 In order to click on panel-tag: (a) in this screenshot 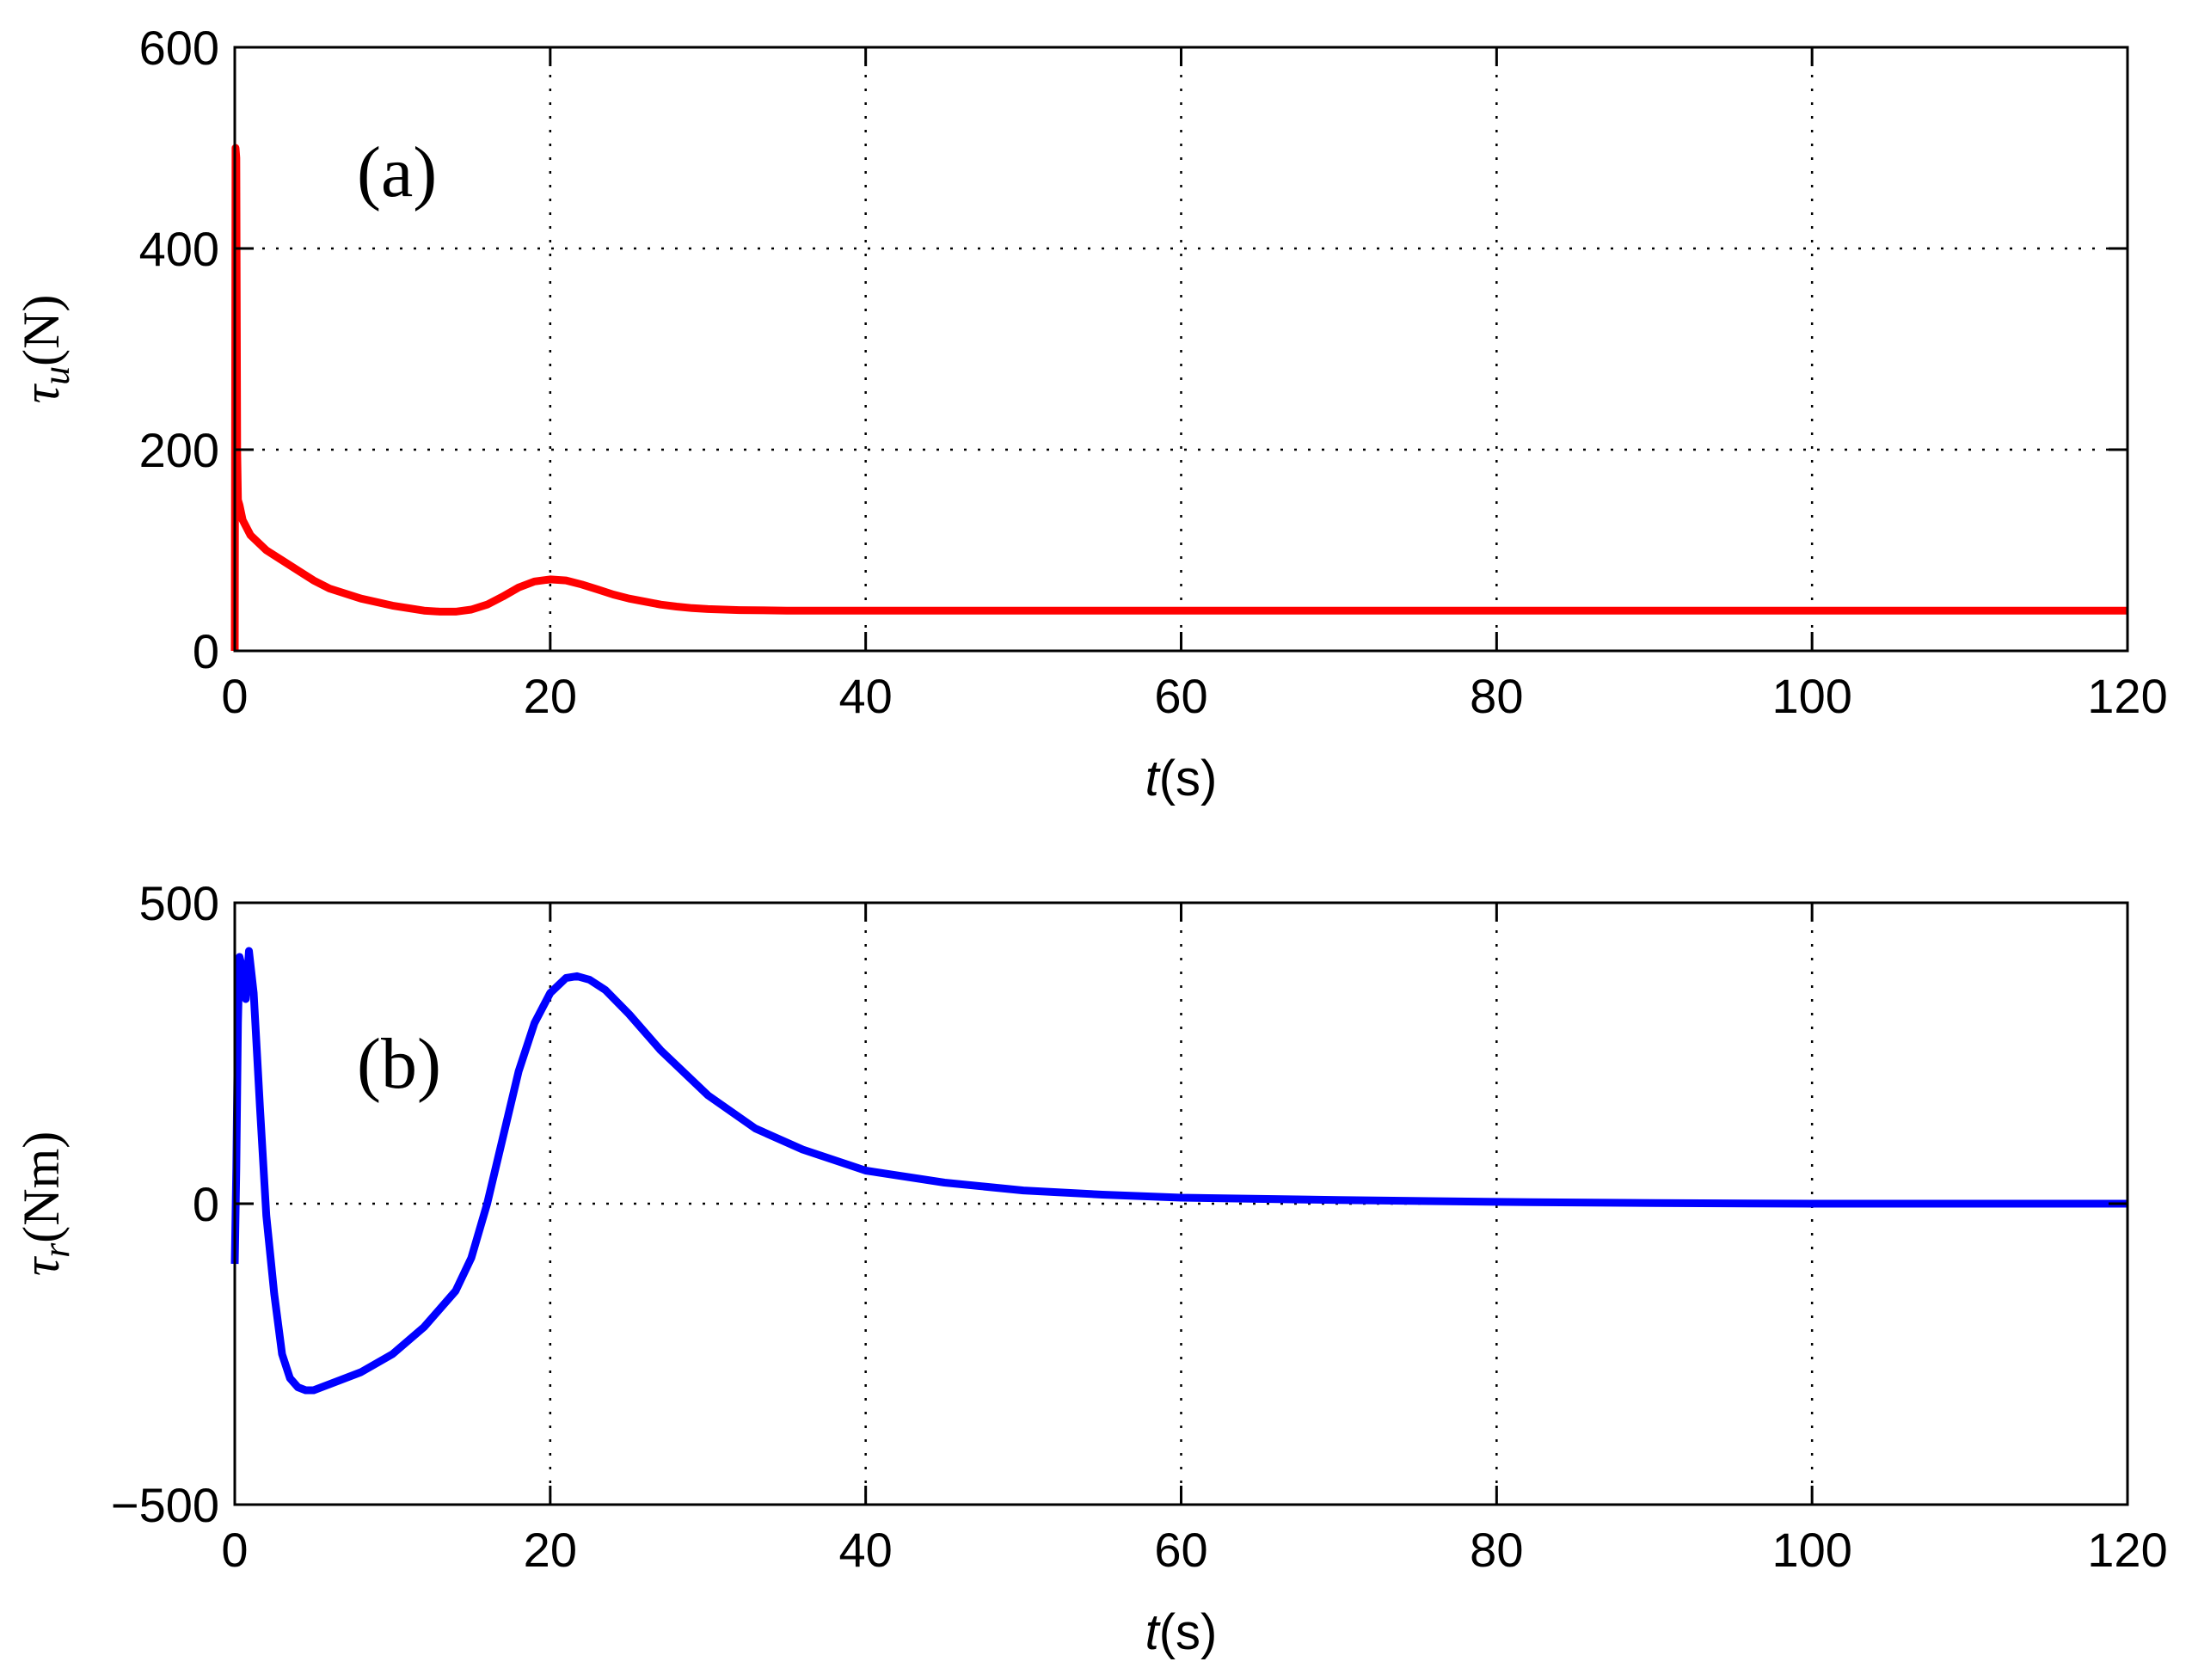, I will do `click(397, 172)`.